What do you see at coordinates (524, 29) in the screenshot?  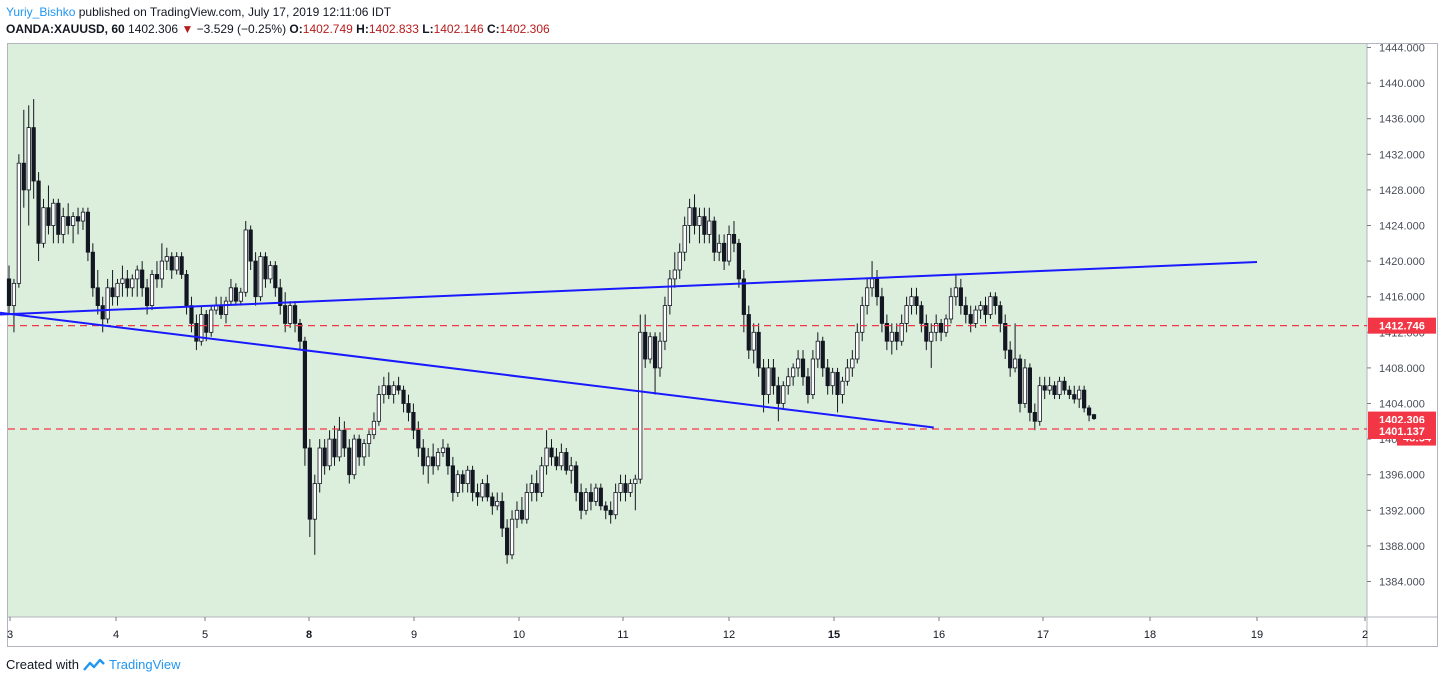 I see `close-value: 1402.306` at bounding box center [524, 29].